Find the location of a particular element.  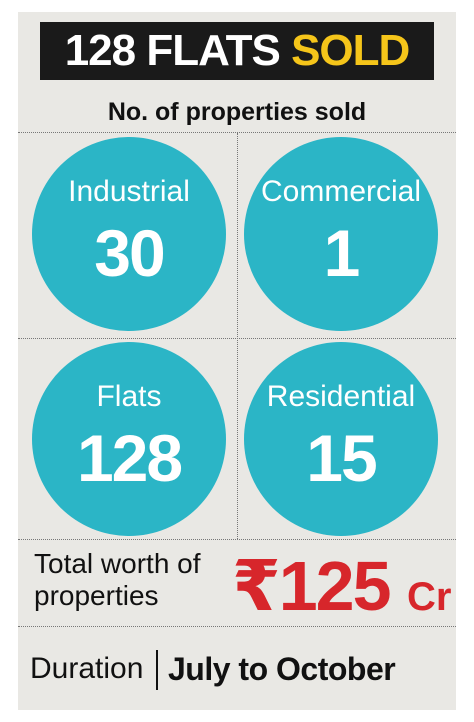

stat-label: Residential is located at coordinates (341, 396).